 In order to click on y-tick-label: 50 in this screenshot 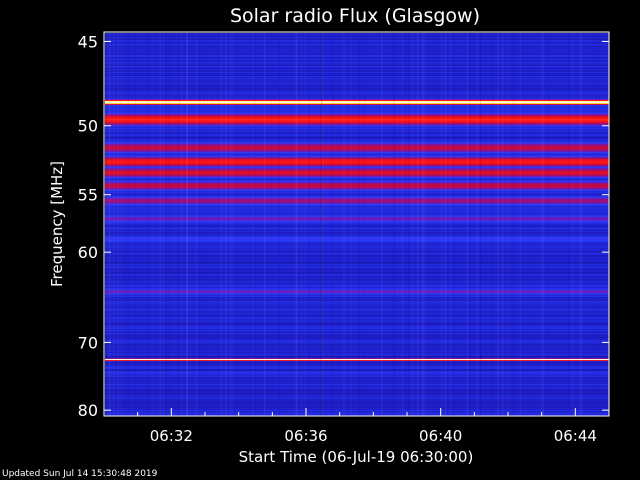, I will do `click(88, 126)`.